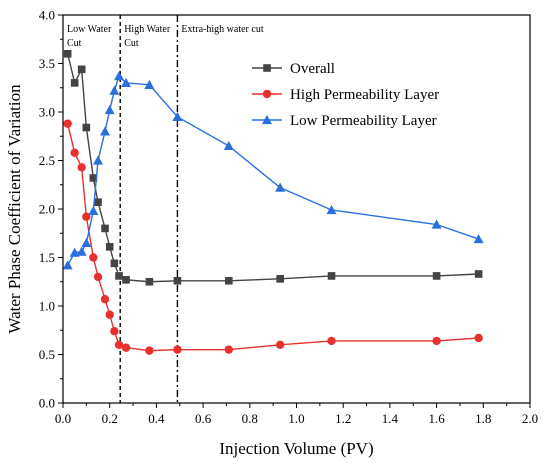 The width and height of the screenshot is (550, 468). What do you see at coordinates (296, 418) in the screenshot?
I see `x-tick-label: 1.0` at bounding box center [296, 418].